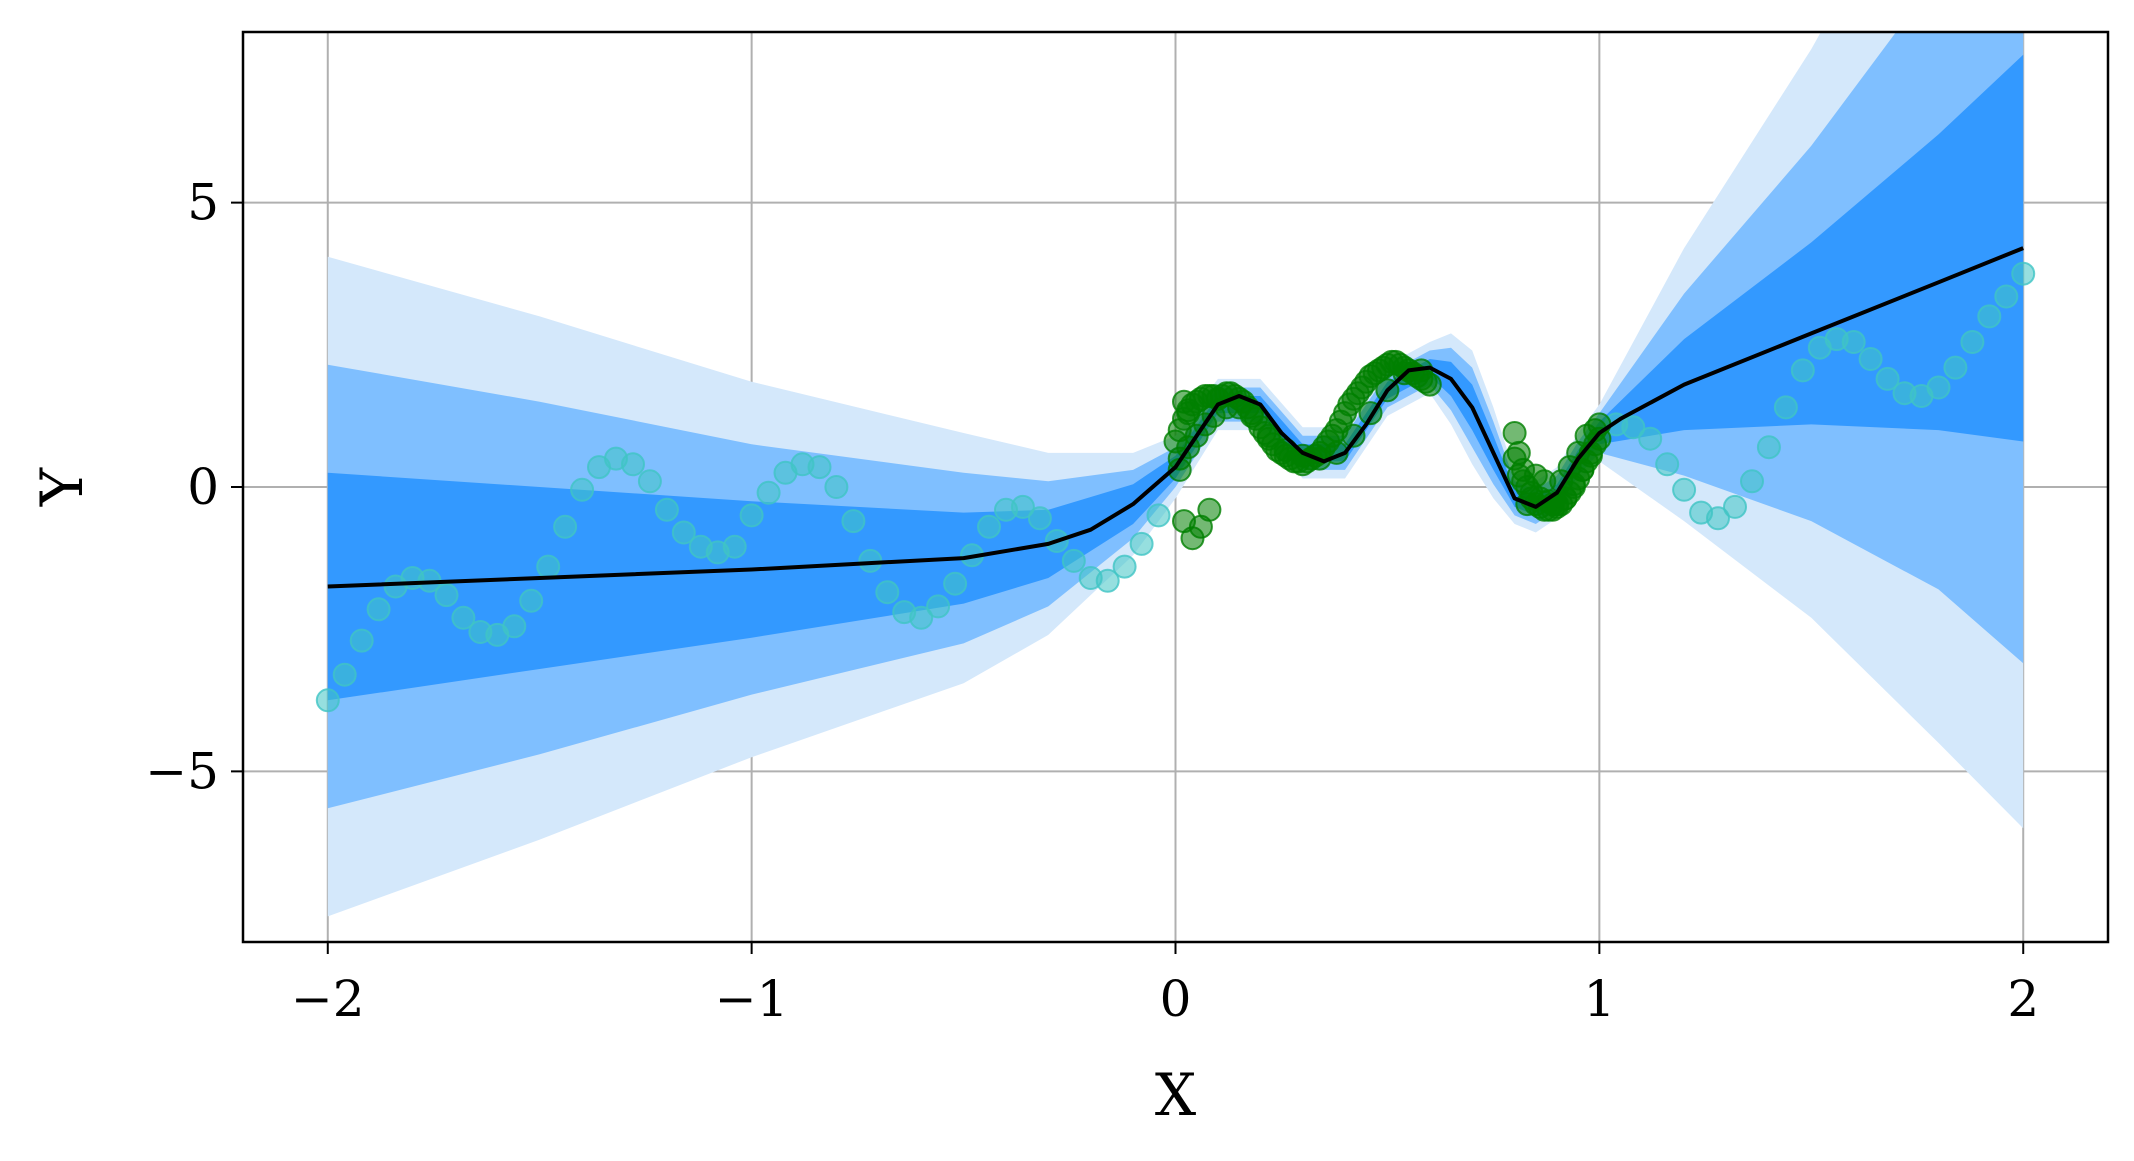 The width and height of the screenshot is (2134, 1161). I want to click on y-tick-label-1: 0, so click(203, 487).